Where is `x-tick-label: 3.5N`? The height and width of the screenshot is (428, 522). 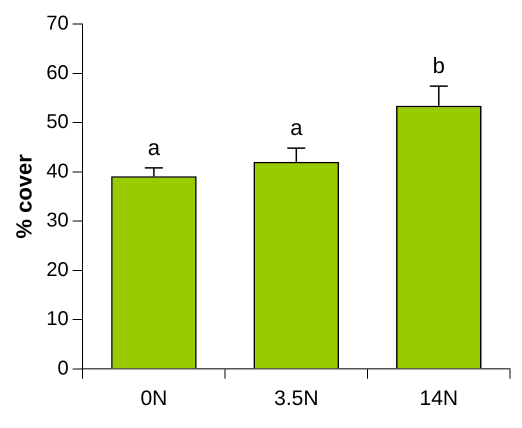 x-tick-label: 3.5N is located at coordinates (296, 398).